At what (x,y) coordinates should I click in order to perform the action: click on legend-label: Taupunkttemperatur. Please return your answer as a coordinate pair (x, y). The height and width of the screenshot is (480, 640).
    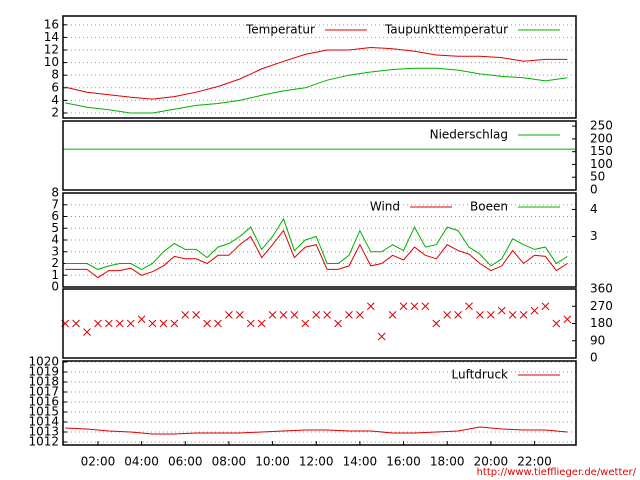
    Looking at the image, I should click on (446, 30).